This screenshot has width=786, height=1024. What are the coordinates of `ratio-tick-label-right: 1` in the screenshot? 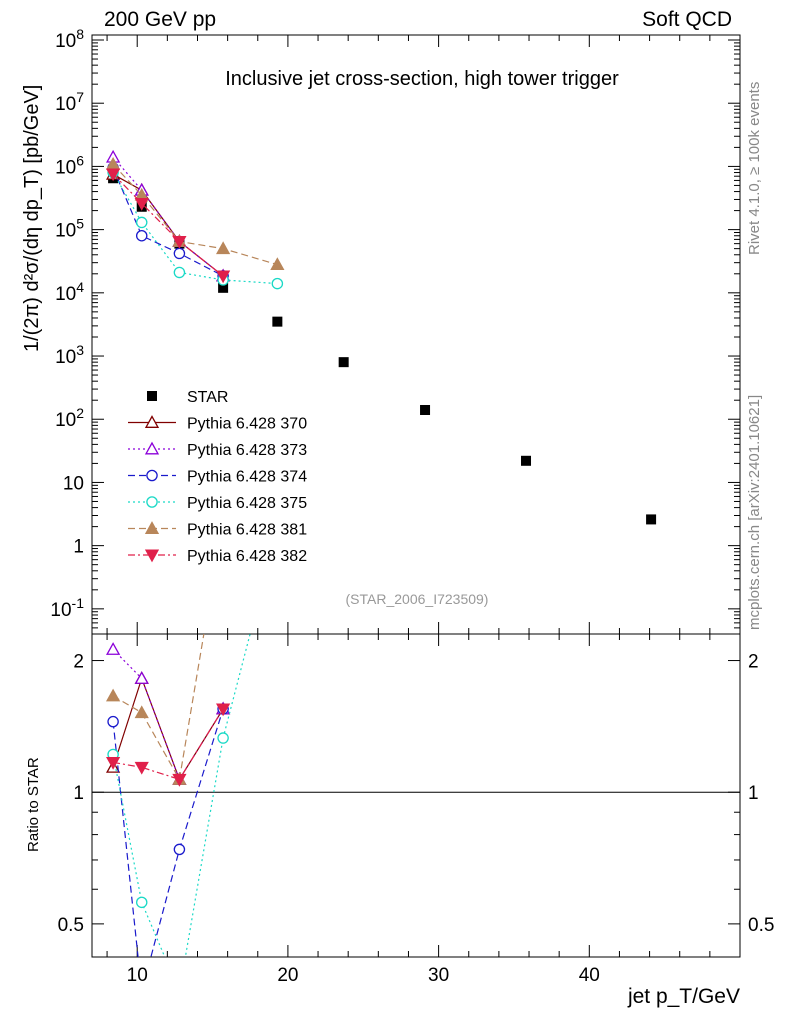 It's located at (753, 793).